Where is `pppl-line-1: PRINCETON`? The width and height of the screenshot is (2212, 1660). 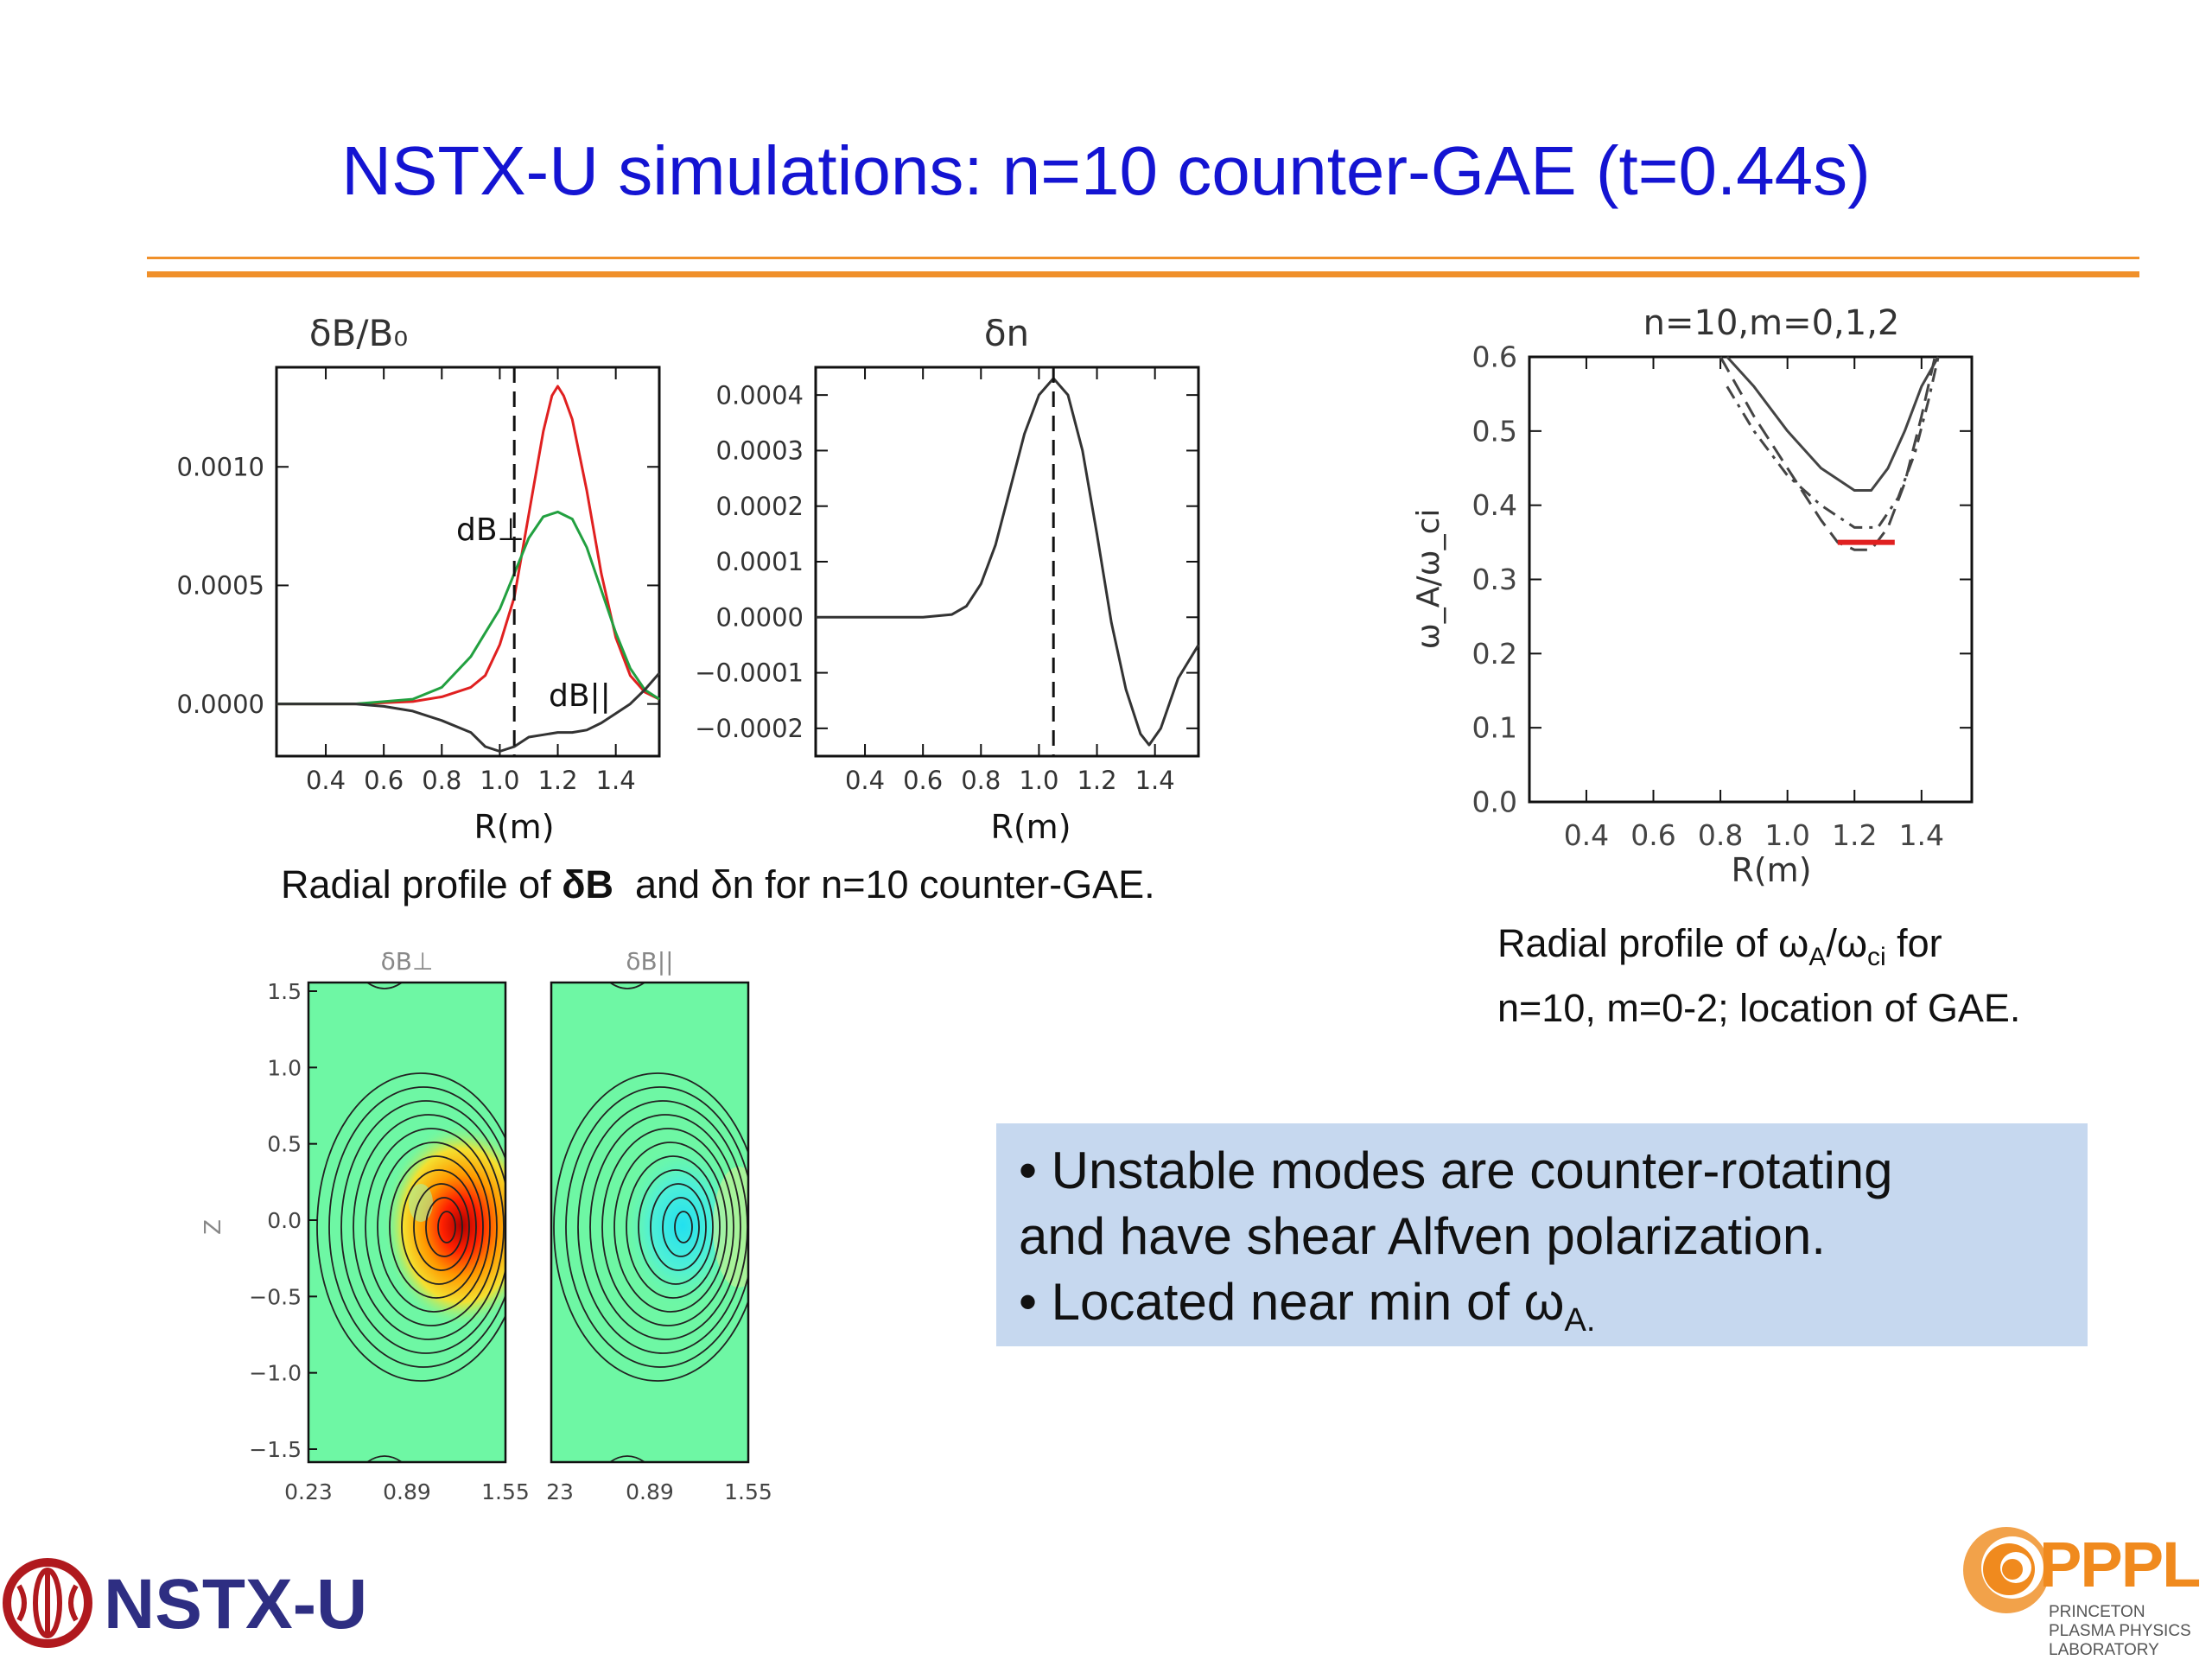 pppl-line-1: PRINCETON is located at coordinates (2097, 1612).